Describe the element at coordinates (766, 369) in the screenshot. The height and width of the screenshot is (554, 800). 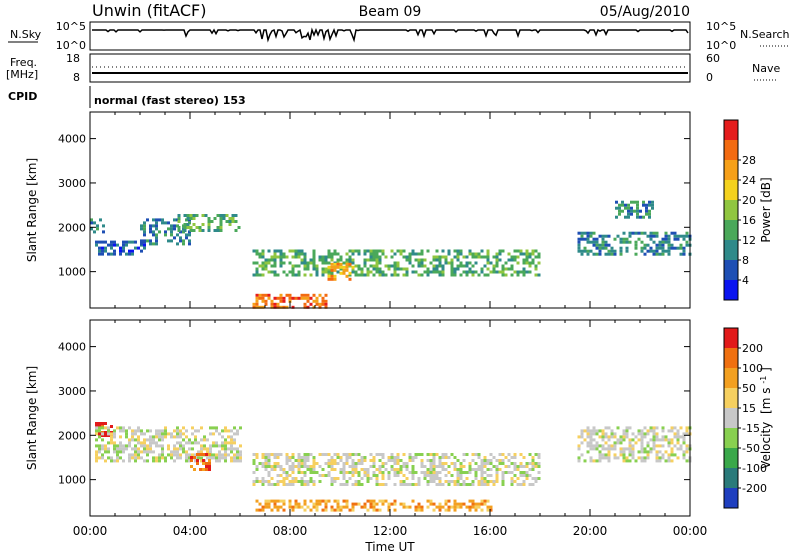
I see `velocity-colorbar-unit-end: ]` at that location.